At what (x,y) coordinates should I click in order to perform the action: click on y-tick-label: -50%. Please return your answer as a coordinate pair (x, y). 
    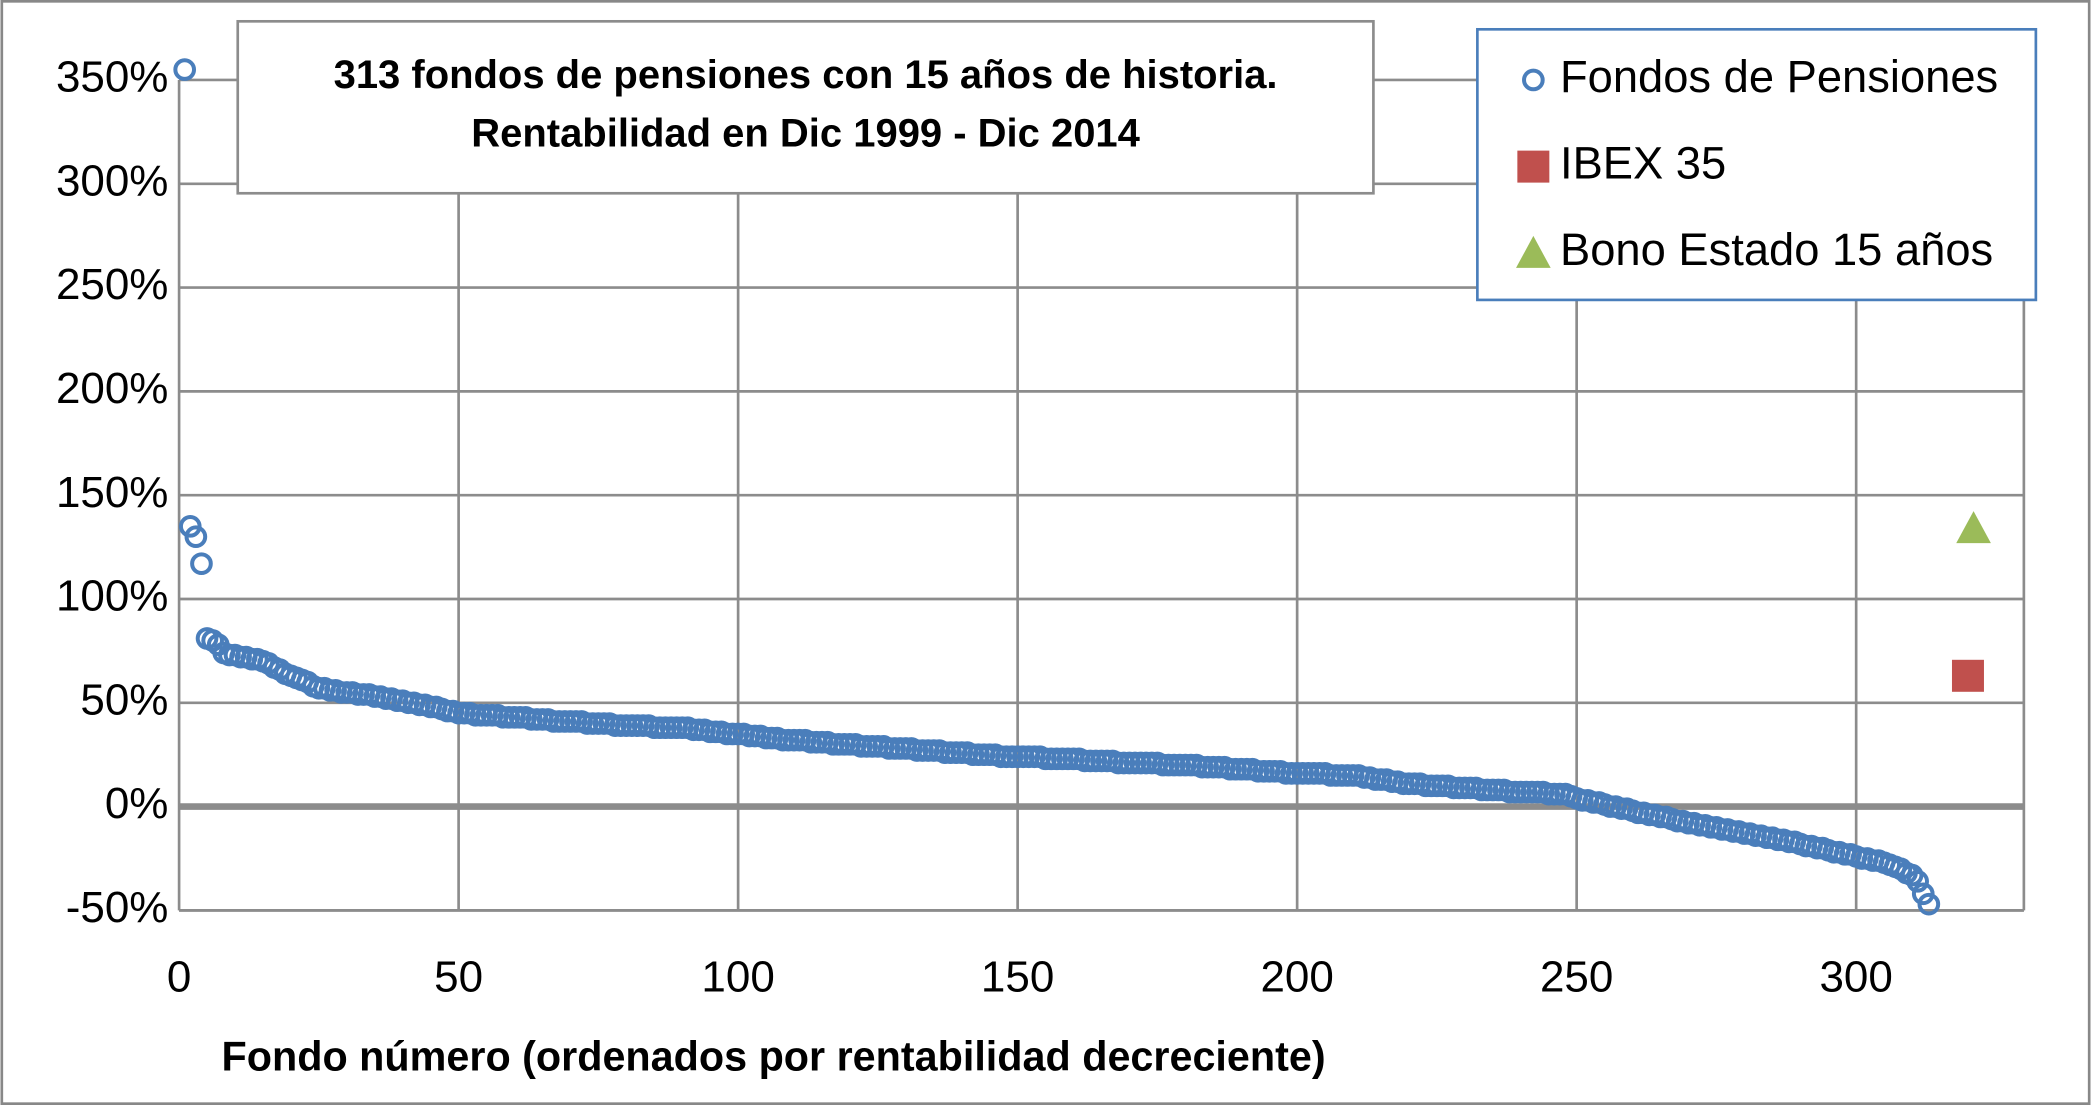
    Looking at the image, I should click on (117, 907).